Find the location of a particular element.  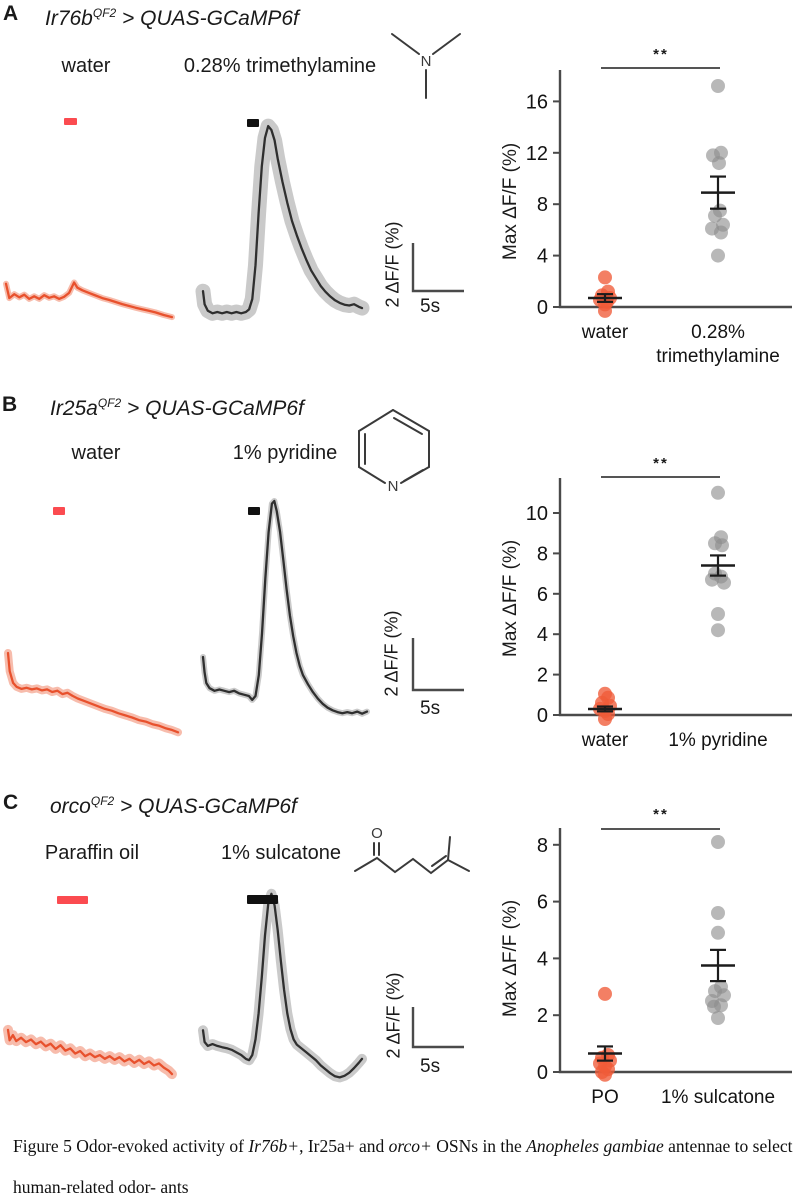

svg-text: 10 is located at coordinates (537, 514).